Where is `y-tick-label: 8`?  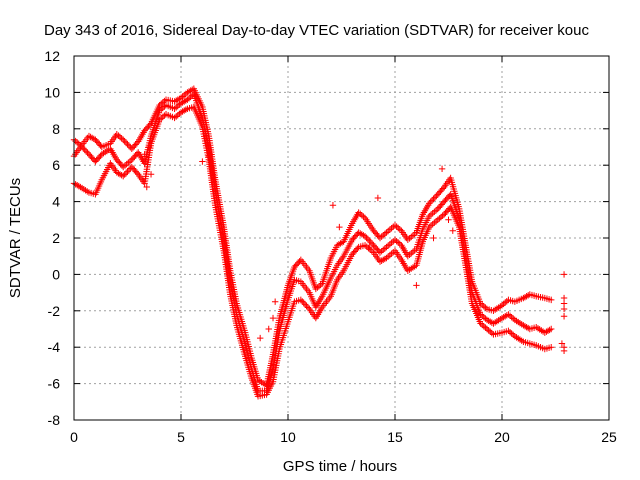
y-tick-label: 8 is located at coordinates (56, 129).